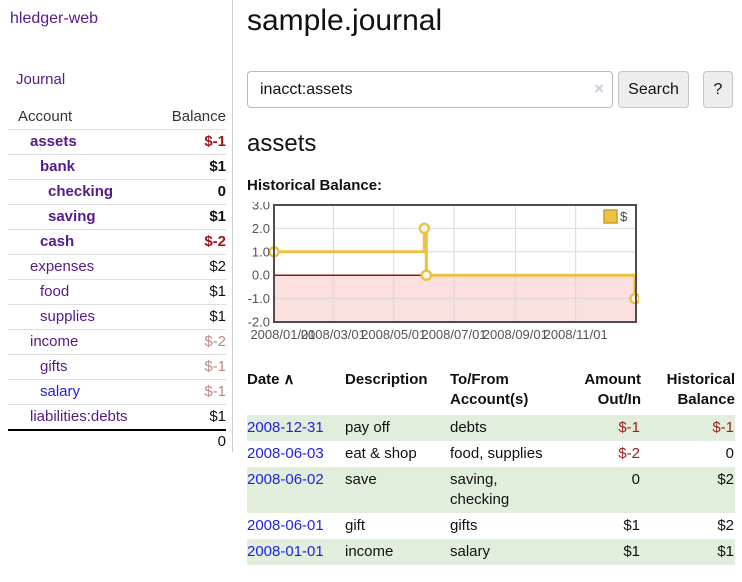 Image resolution: width=742 pixels, height=582 pixels. Describe the element at coordinates (58, 166) in the screenshot. I see `account-link: bank` at that location.